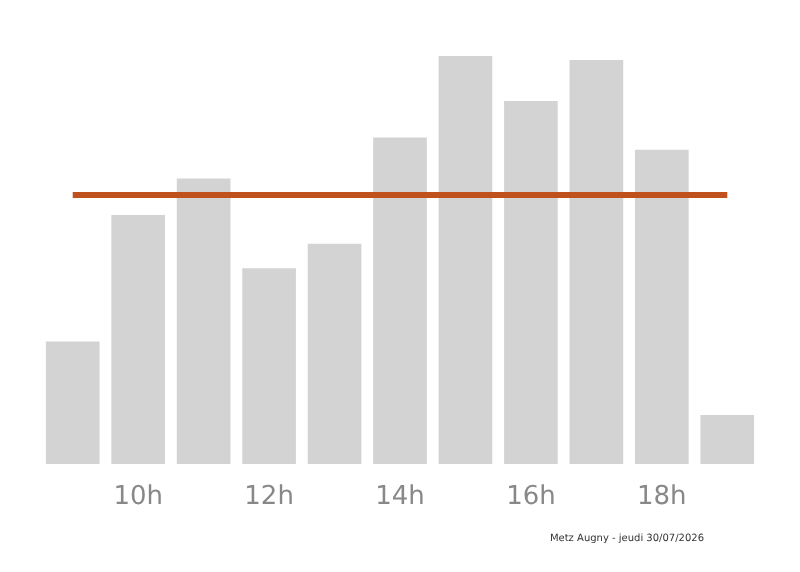 Image resolution: width=800 pixels, height=572 pixels. Describe the element at coordinates (662, 497) in the screenshot. I see `x-tick-label: 18h` at that location.